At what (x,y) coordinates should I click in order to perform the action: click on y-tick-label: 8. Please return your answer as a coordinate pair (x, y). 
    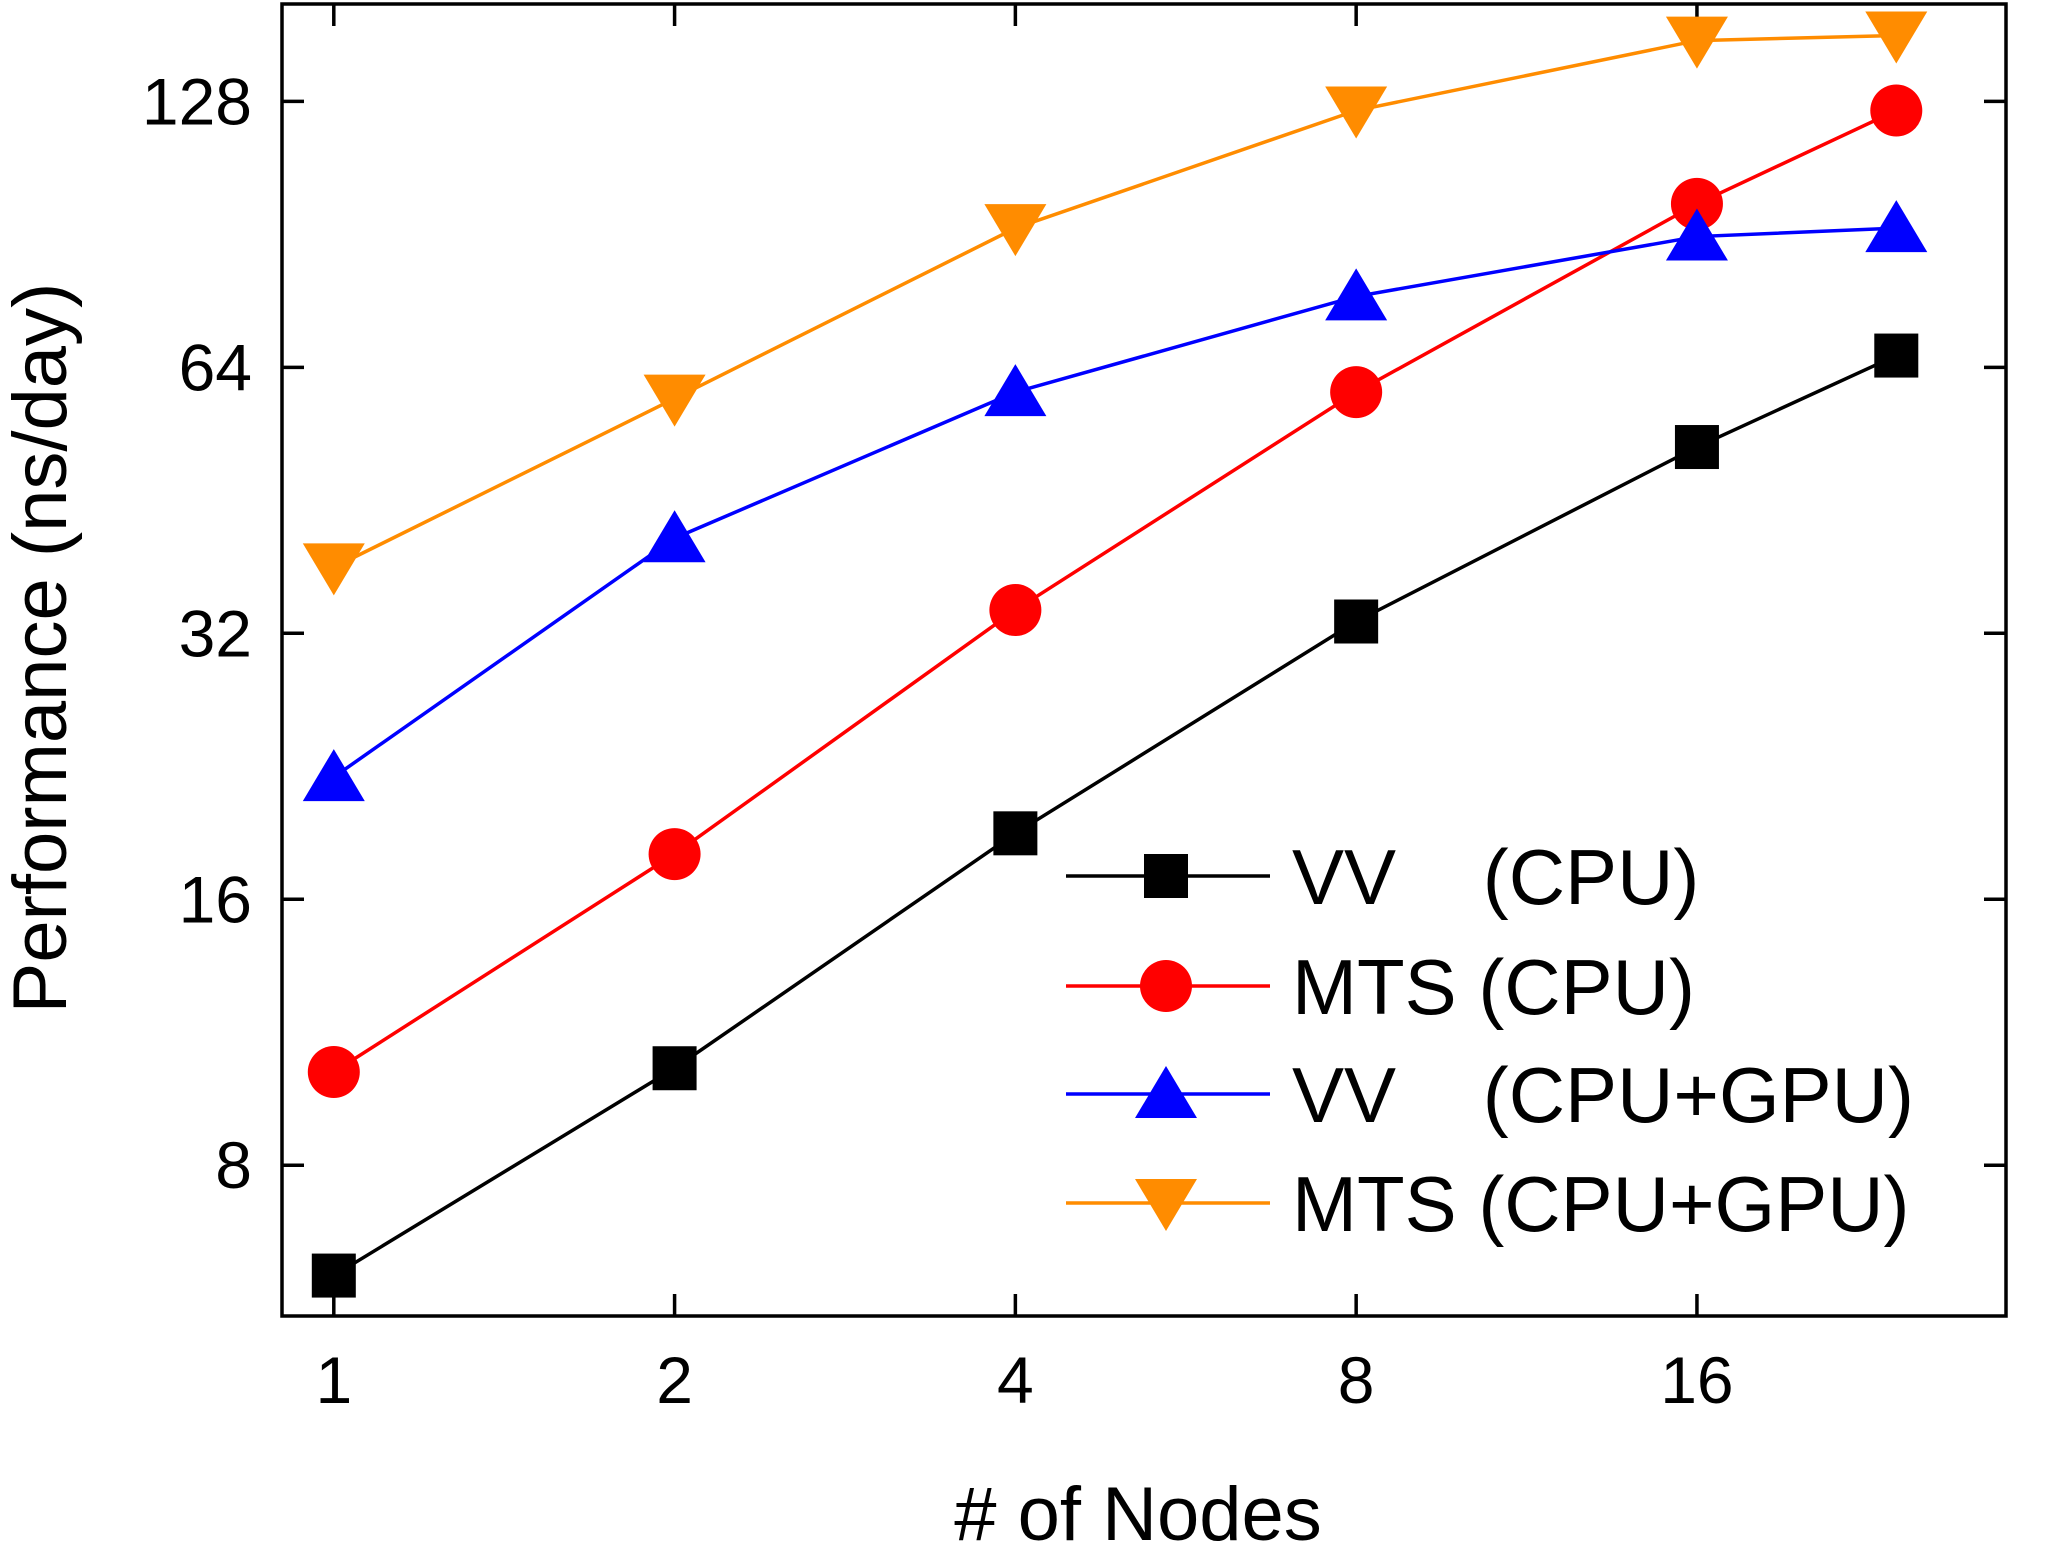
    Looking at the image, I should click on (233, 1165).